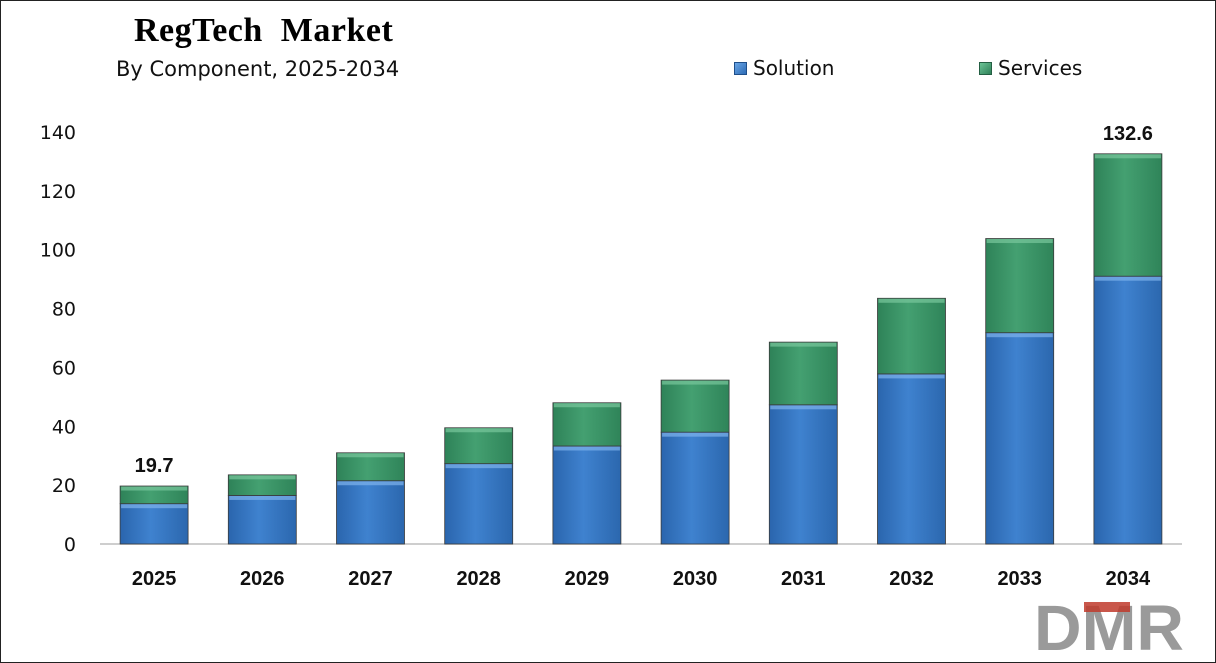  I want to click on bar-highlight-solution-2026, so click(262, 497).